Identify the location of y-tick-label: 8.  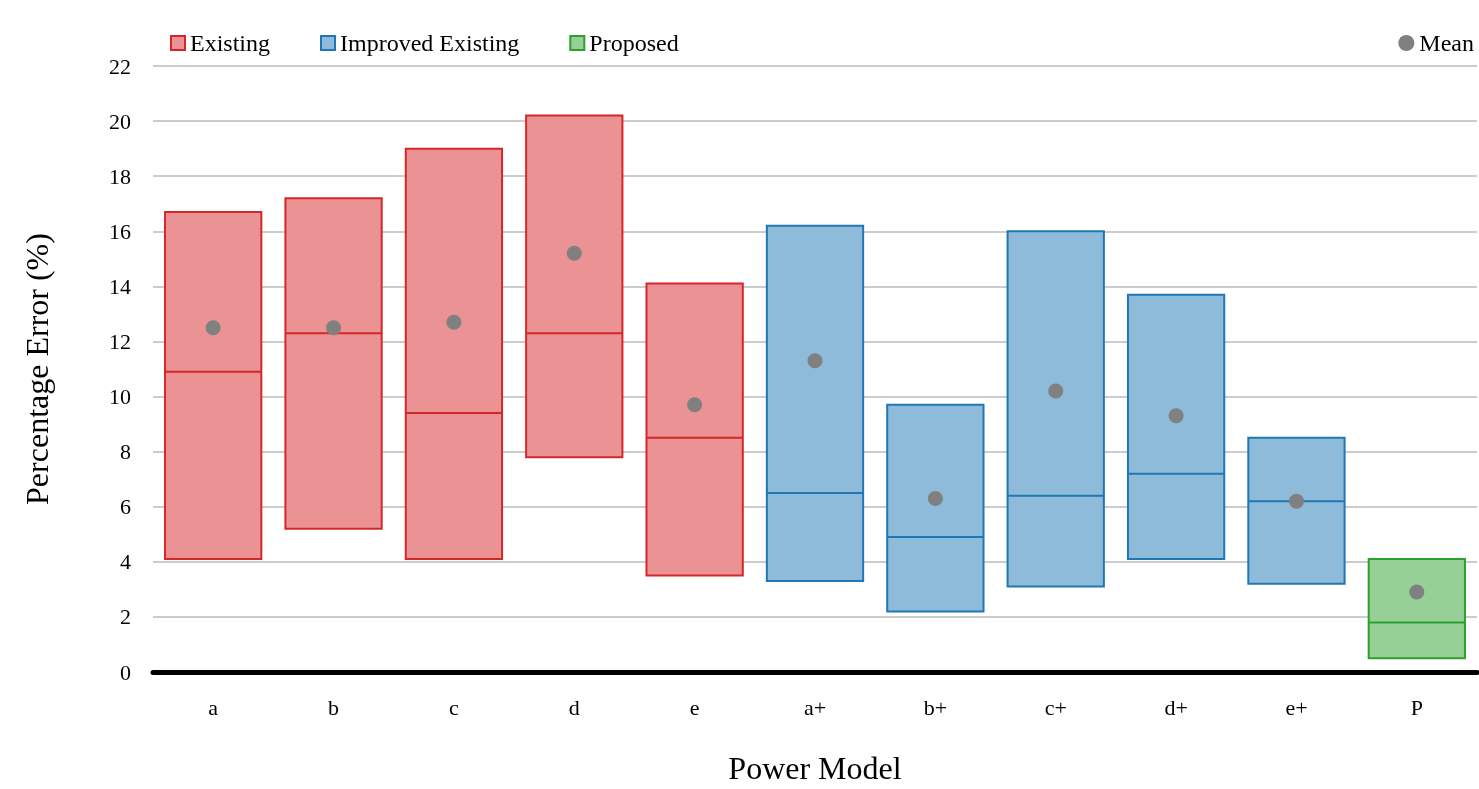
(125, 452).